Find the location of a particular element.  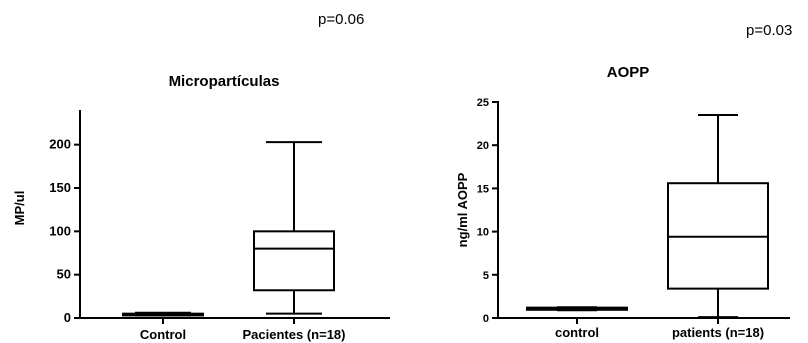

chart-title: Micropartículas is located at coordinates (224, 81).